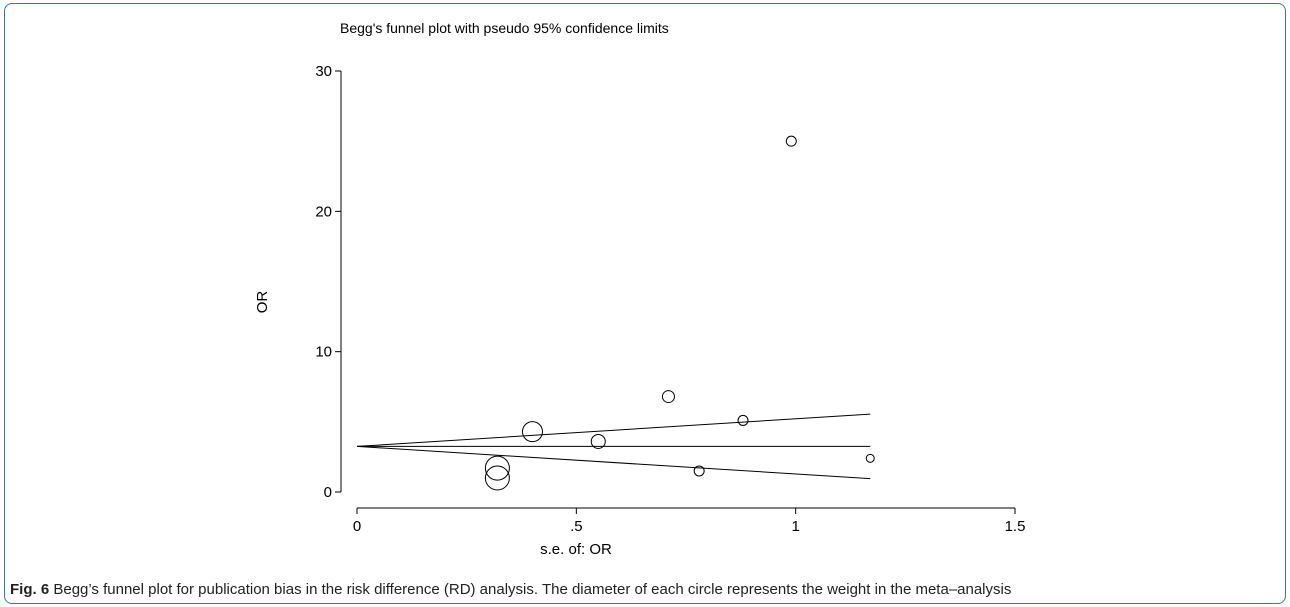 The image size is (1290, 607). Describe the element at coordinates (613, 430) in the screenshot. I see `upper-confidence-limit` at that location.